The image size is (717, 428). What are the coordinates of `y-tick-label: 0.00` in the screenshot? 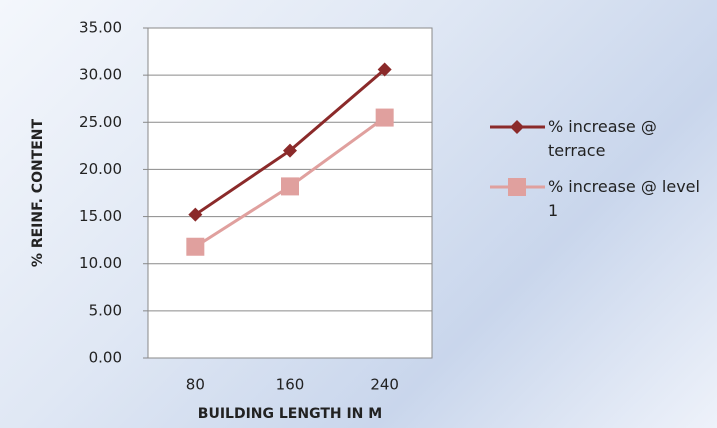 It's located at (105, 358).